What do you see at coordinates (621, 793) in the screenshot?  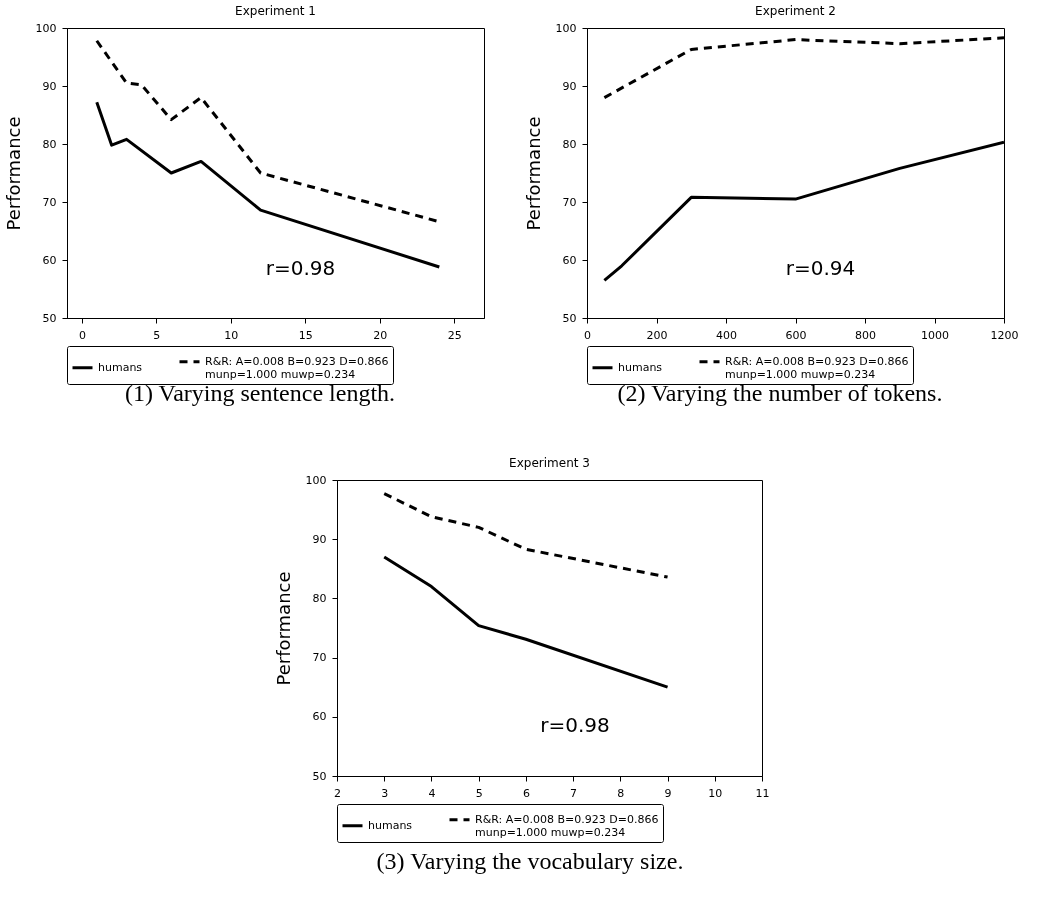 I see `x-tick-label: 8` at bounding box center [621, 793].